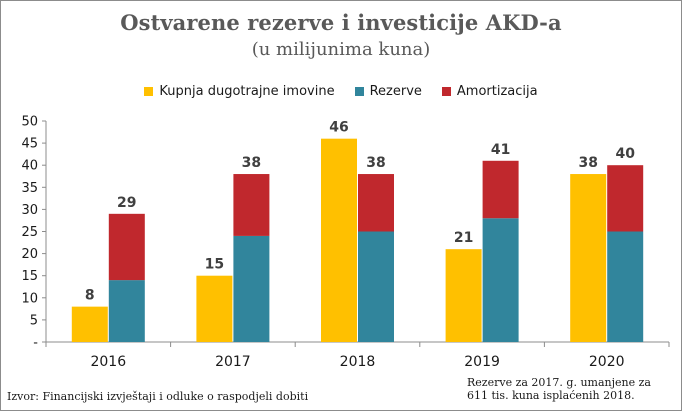 This screenshot has height=411, width=682. I want to click on x-tick-label: 2017, so click(233, 362).